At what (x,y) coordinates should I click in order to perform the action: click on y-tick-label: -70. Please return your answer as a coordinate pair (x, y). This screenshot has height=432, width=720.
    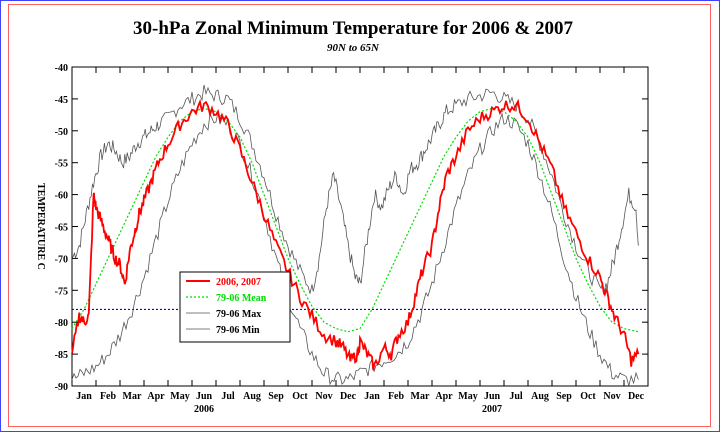
    Looking at the image, I should click on (61, 259).